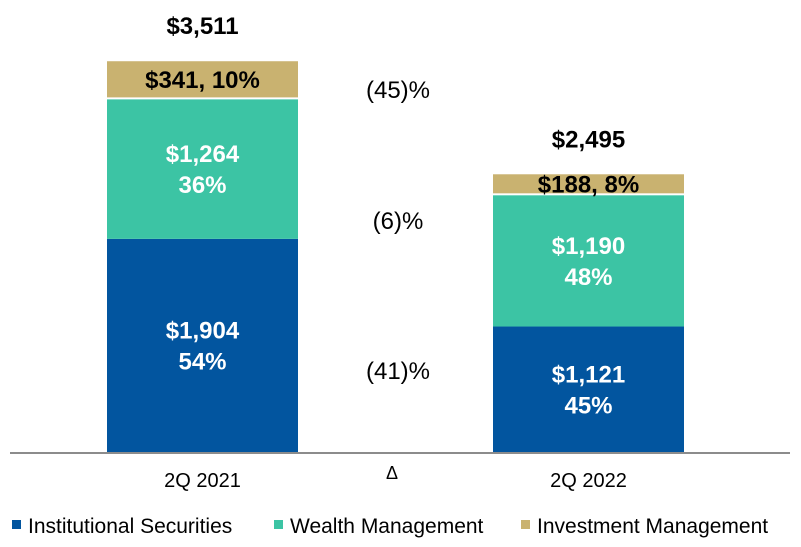 The width and height of the screenshot is (801, 547). What do you see at coordinates (203, 330) in the screenshot?
I see `data-label: $1,904` at bounding box center [203, 330].